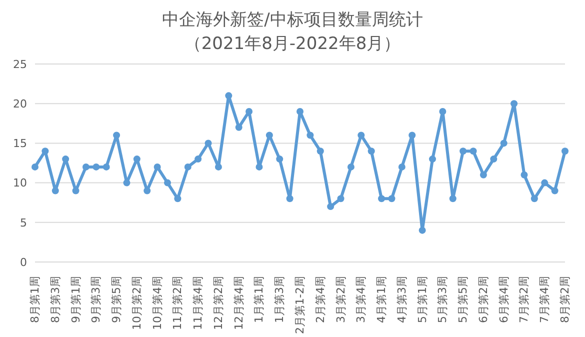 The width and height of the screenshot is (585, 337). What do you see at coordinates (96, 299) in the screenshot?
I see `x-tick-label: 9月第3周` at bounding box center [96, 299].